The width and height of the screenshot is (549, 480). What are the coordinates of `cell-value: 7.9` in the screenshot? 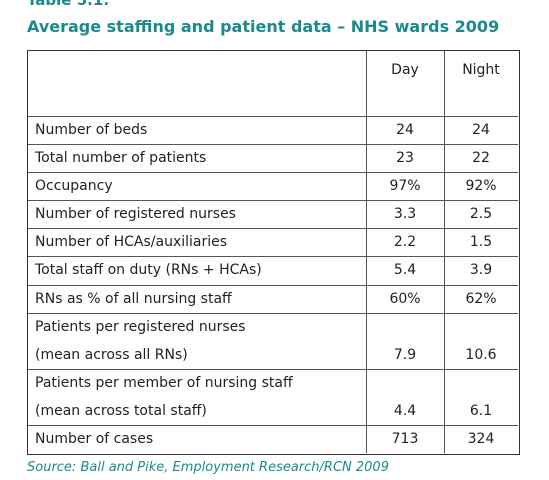 It's located at (405, 354).